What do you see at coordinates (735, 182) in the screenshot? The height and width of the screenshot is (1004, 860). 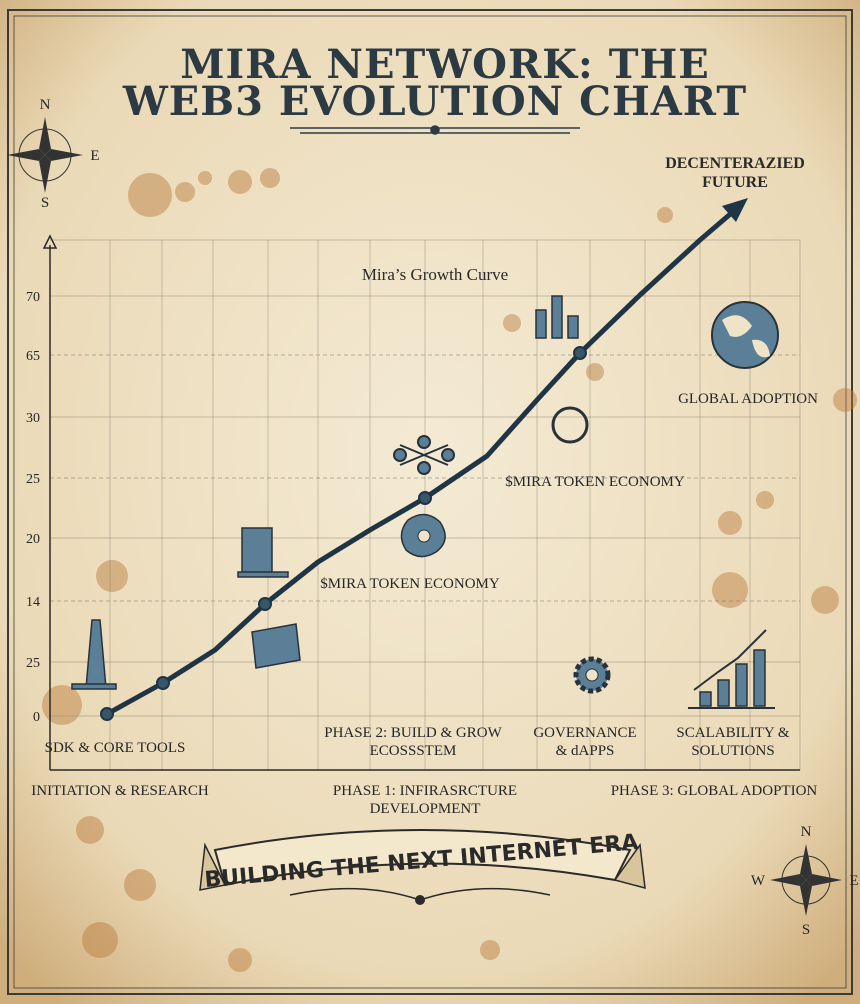 I see `destination-label: FUTURE` at bounding box center [735, 182].